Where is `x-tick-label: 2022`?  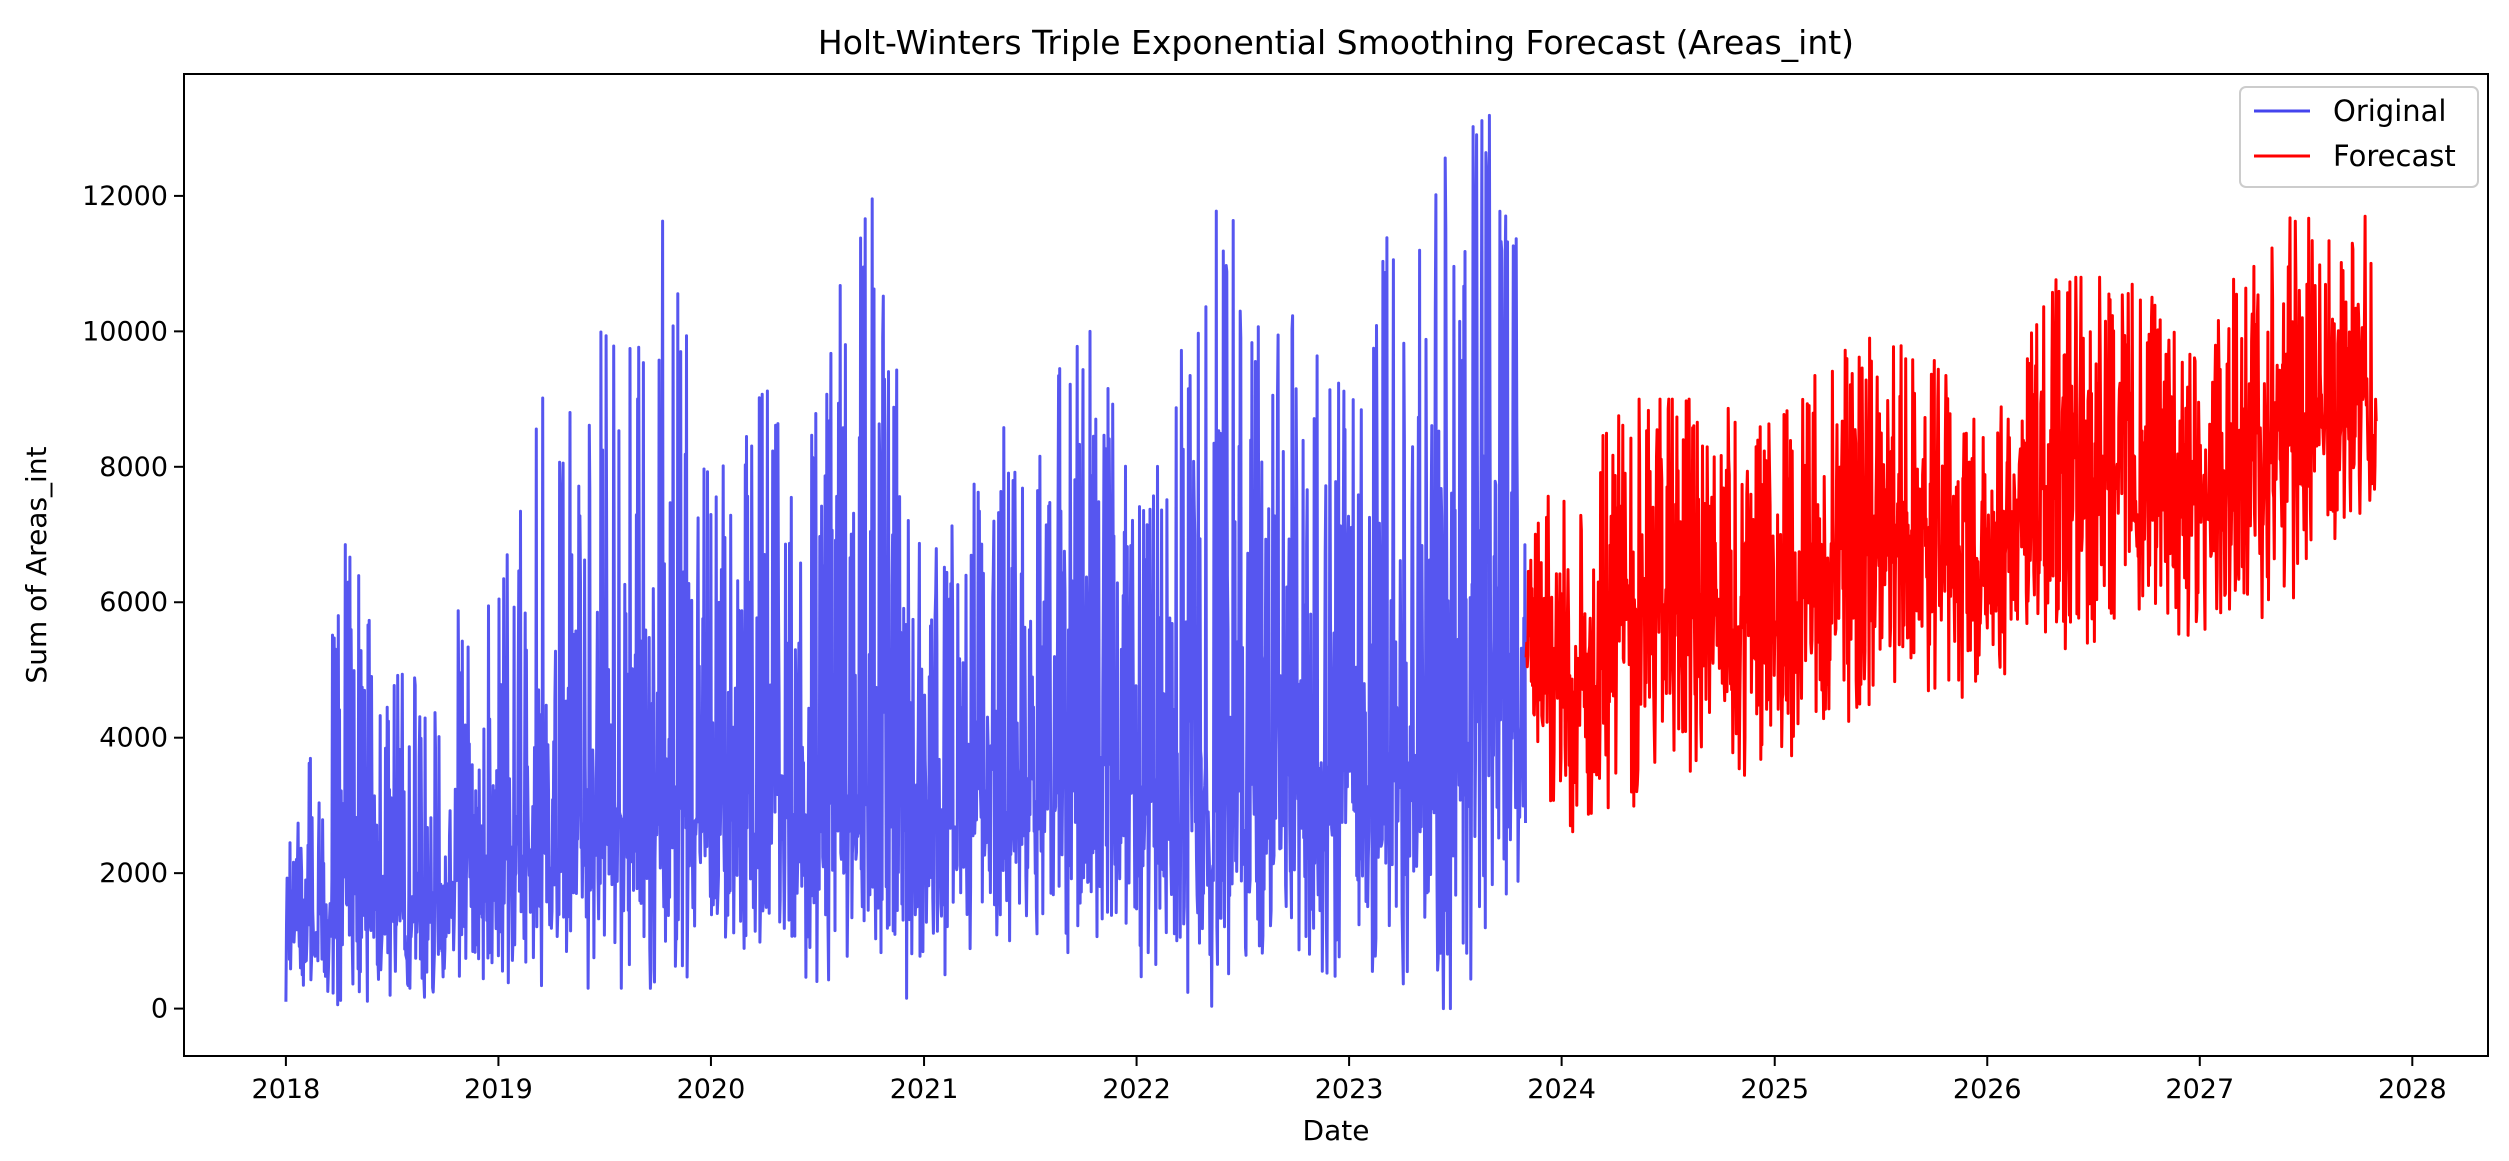
x-tick-label: 2022 is located at coordinates (1136, 1089).